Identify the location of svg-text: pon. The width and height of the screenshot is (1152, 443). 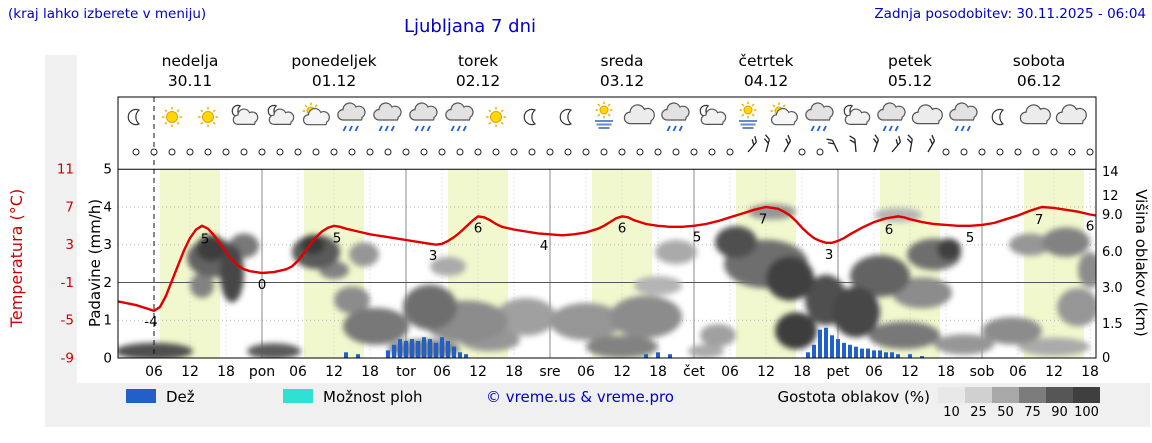
(262, 372).